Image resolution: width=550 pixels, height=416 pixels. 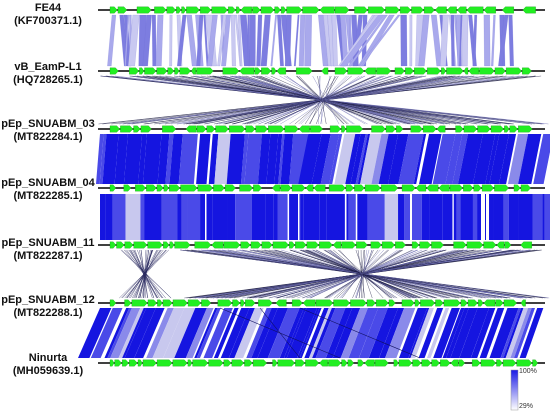 I want to click on genome-accession: (MH059639.1), so click(x=48, y=371).